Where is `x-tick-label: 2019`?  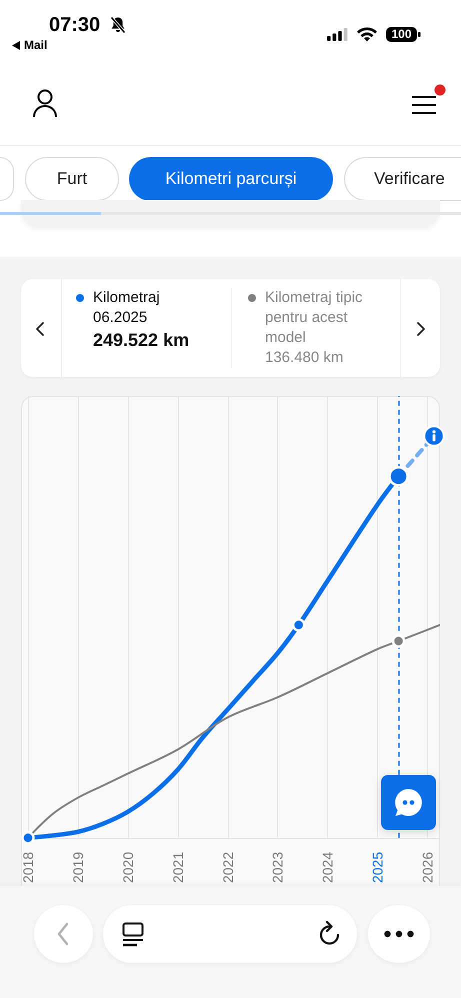
x-tick-label: 2019 is located at coordinates (78, 868).